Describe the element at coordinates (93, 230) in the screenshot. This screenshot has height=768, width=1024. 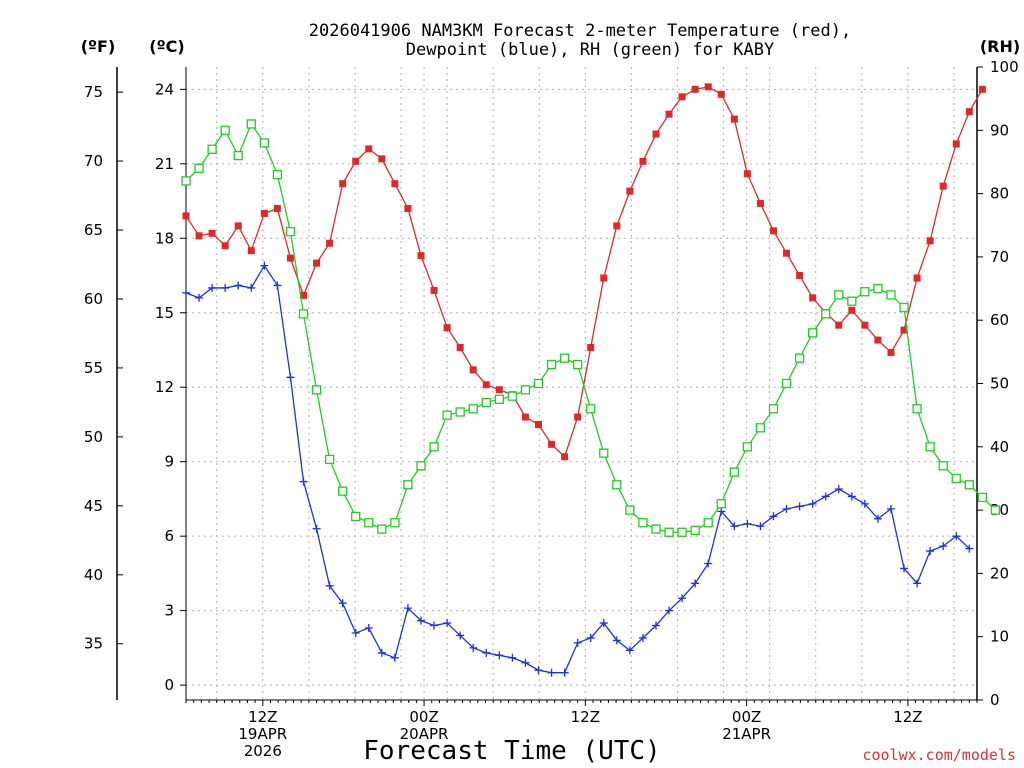
I see `fahrenheit-tick-label: 65` at that location.